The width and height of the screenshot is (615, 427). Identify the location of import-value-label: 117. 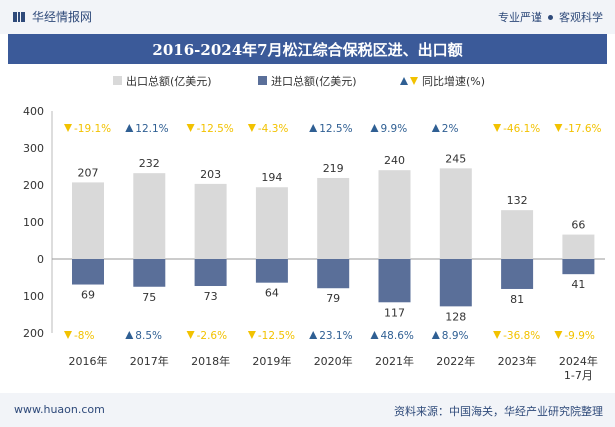
(394, 312).